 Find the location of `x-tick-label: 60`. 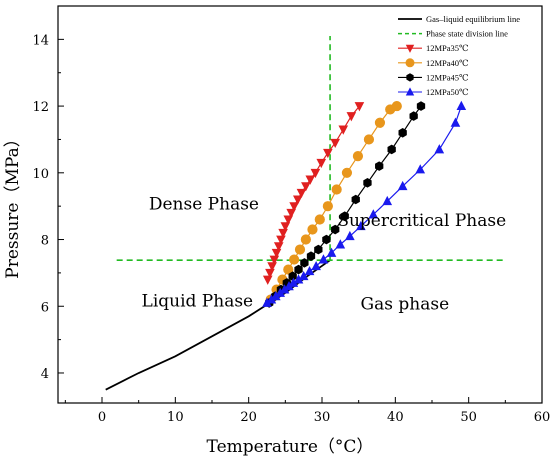

x-tick-label: 60 is located at coordinates (542, 417).